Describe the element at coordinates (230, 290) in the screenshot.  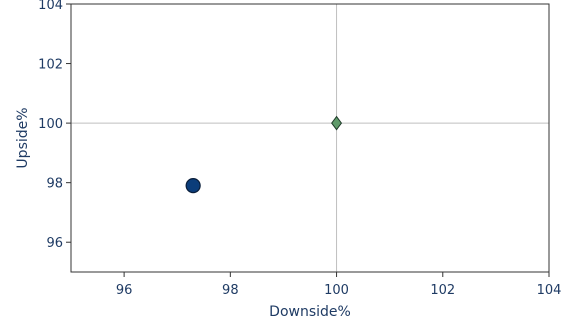
I see `x-tick-label: 98` at that location.